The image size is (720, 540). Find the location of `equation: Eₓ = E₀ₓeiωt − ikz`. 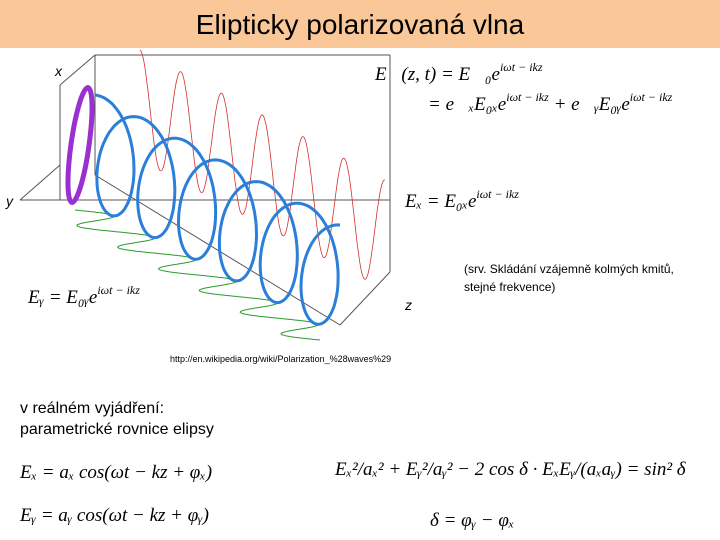

equation: Eₓ = E₀ₓeiωt − ikz is located at coordinates (461, 199).